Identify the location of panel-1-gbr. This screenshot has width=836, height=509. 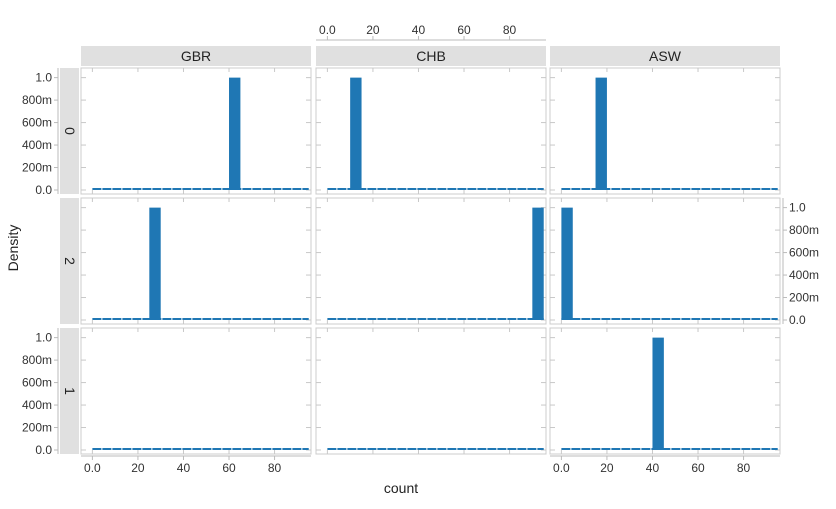
(196, 391).